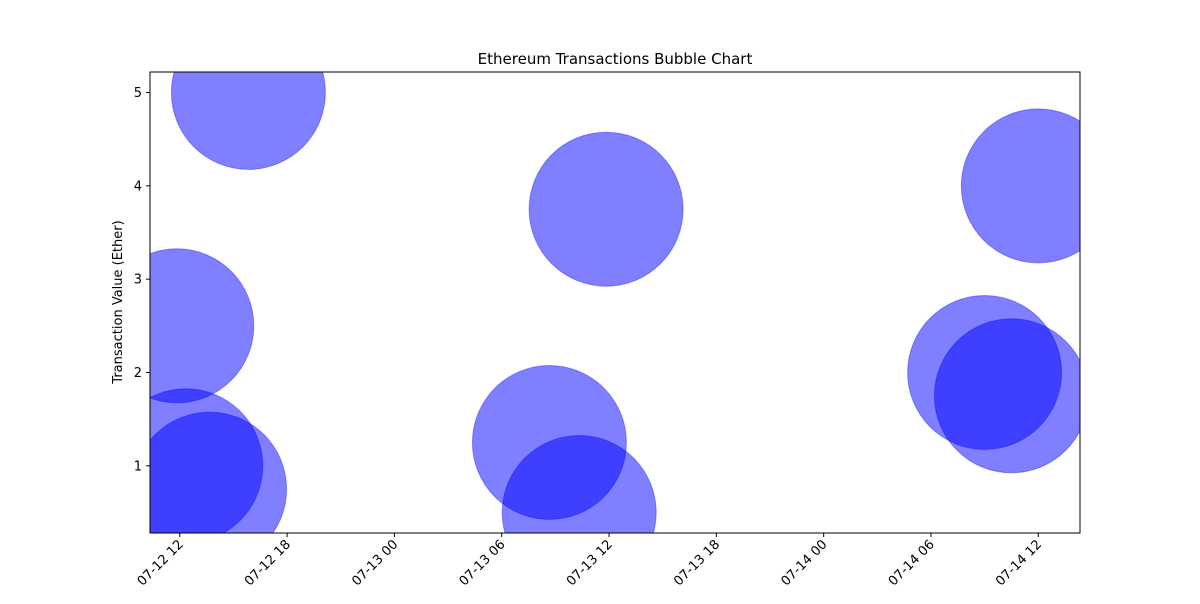  Describe the element at coordinates (268, 563) in the screenshot. I see `x-tick-label-1: 07-12 18` at that location.